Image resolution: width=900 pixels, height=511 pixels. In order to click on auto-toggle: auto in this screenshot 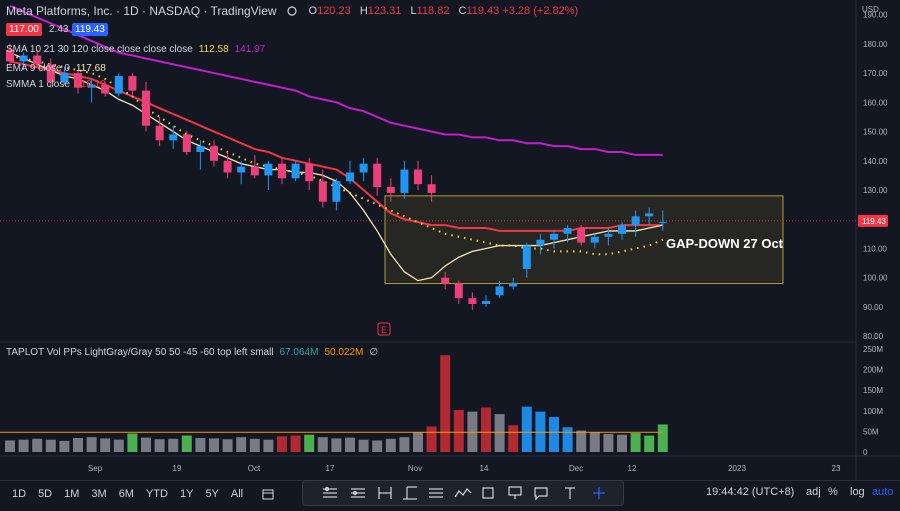, I will do `click(883, 492)`.